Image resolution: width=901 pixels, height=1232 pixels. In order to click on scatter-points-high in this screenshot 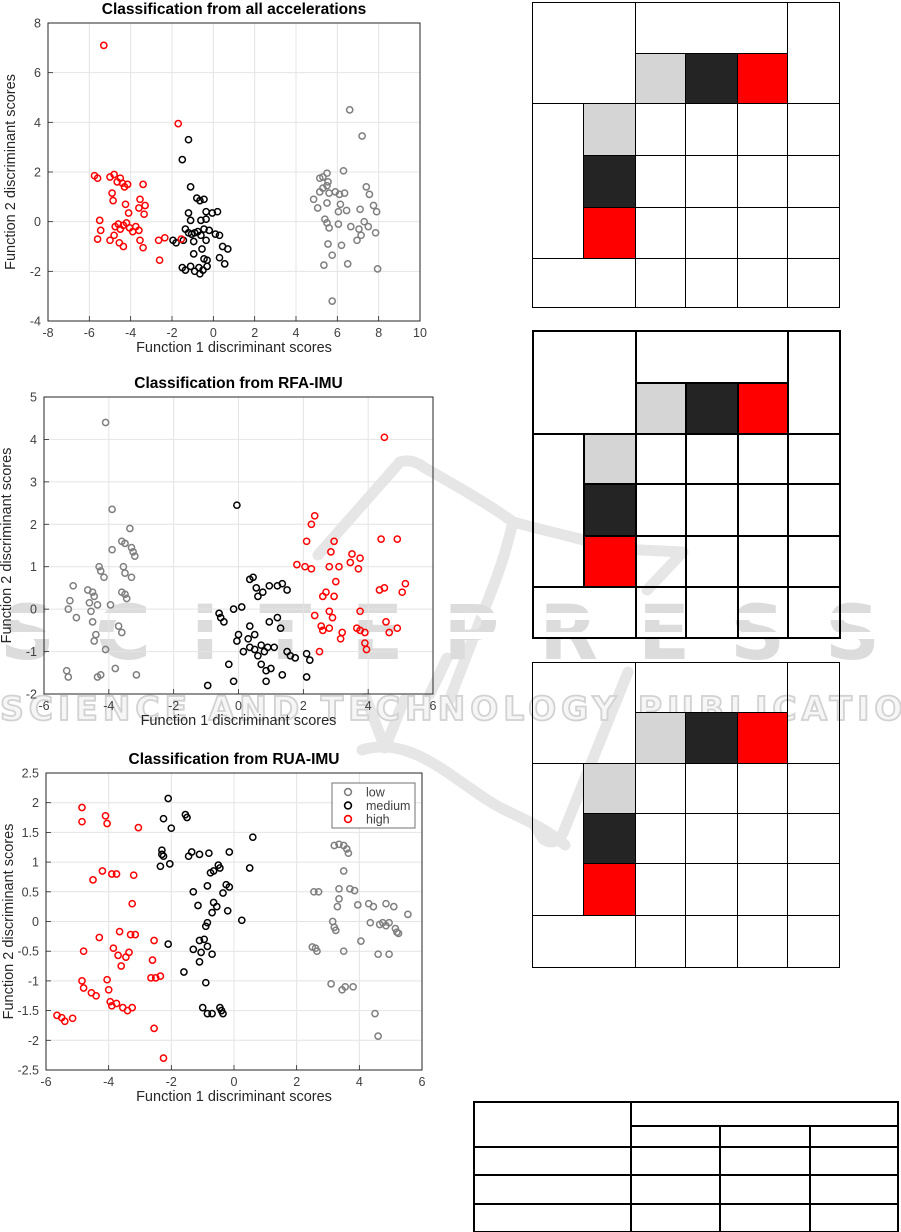, I will do `click(351, 544)`.